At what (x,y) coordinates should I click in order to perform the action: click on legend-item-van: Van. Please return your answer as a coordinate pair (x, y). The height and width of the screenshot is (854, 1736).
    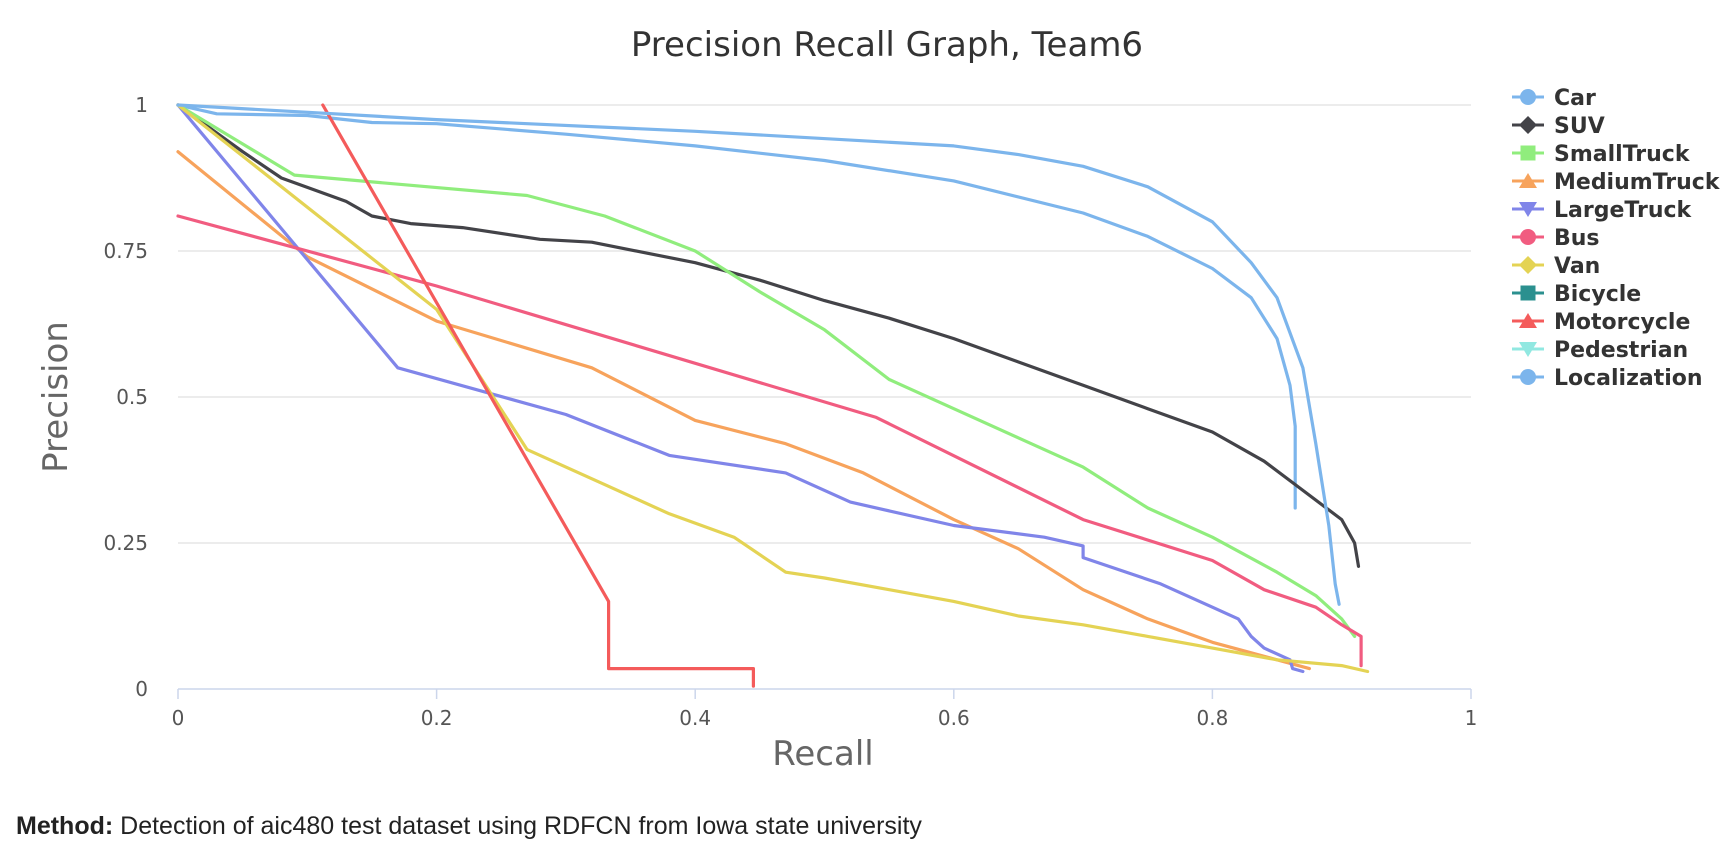
    Looking at the image, I should click on (1556, 266).